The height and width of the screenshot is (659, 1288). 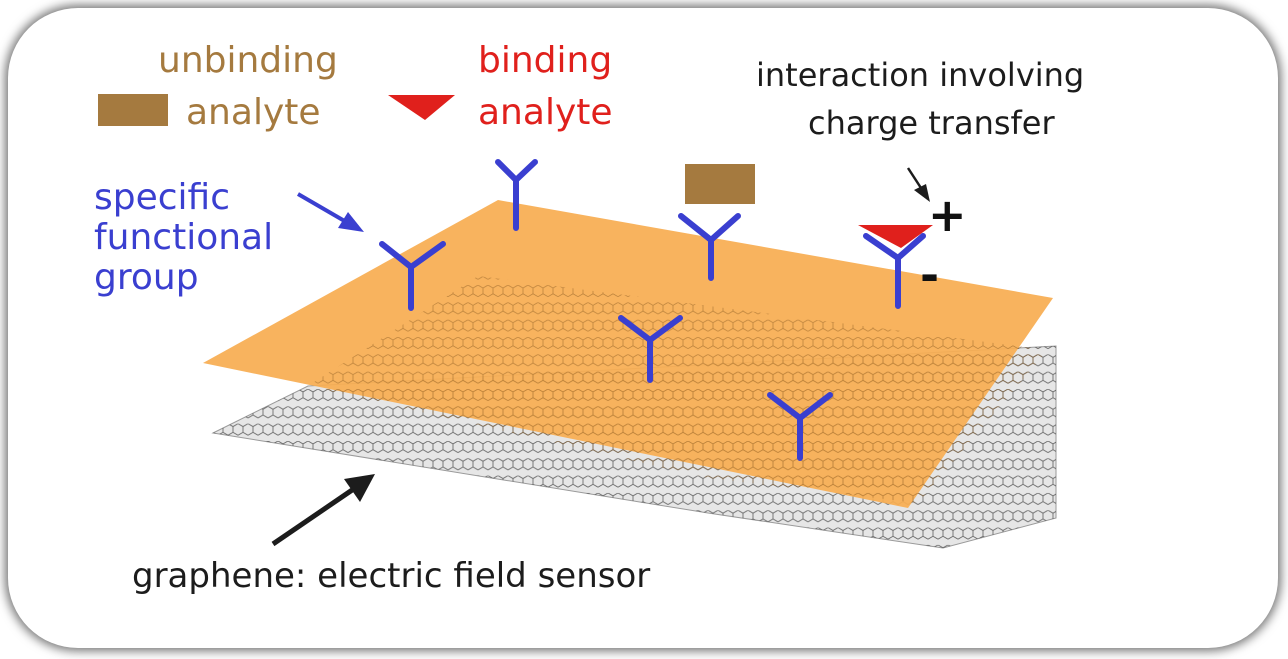 I want to click on binding-label-line1: binding, so click(x=545, y=60).